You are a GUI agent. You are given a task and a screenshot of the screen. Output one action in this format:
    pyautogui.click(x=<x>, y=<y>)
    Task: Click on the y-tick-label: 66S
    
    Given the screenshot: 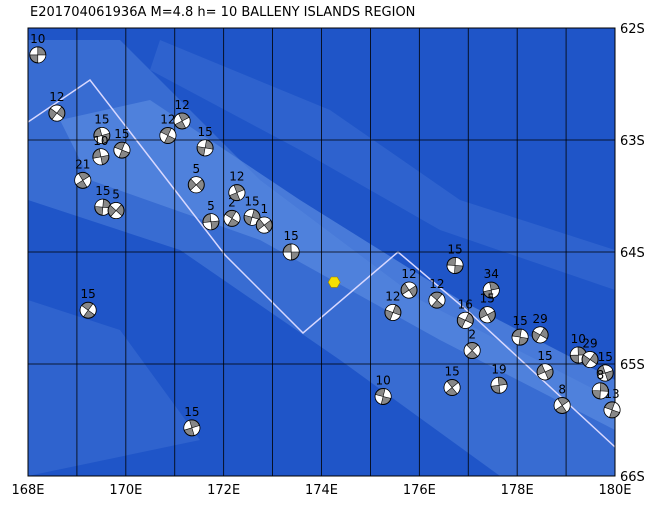 What is the action you would take?
    pyautogui.click(x=632, y=477)
    